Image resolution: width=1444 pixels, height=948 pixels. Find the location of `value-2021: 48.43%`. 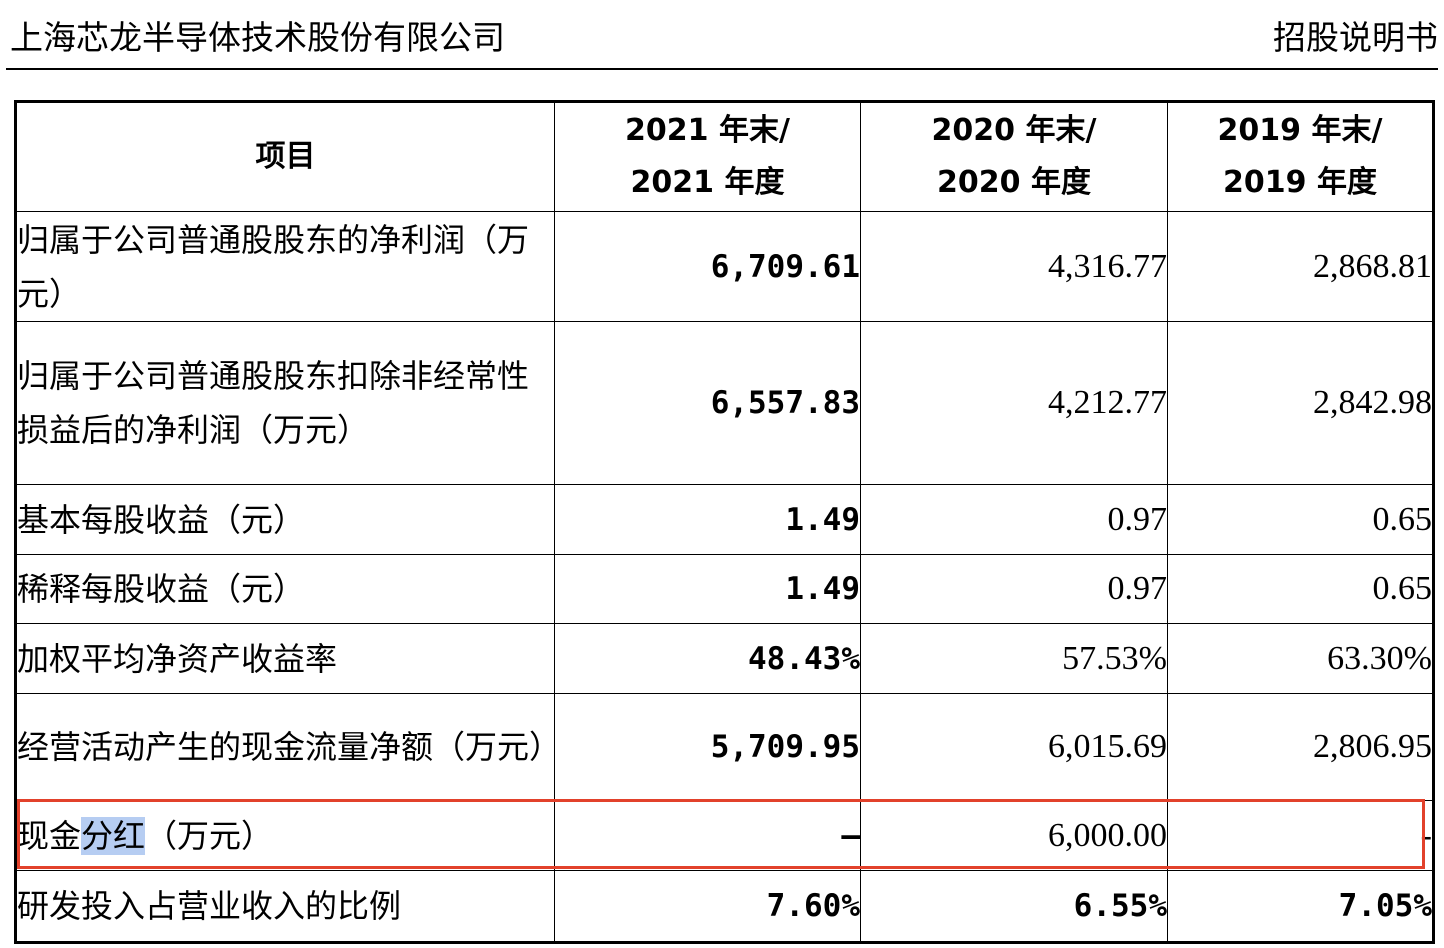

value-2021: 48.43% is located at coordinates (707, 658).